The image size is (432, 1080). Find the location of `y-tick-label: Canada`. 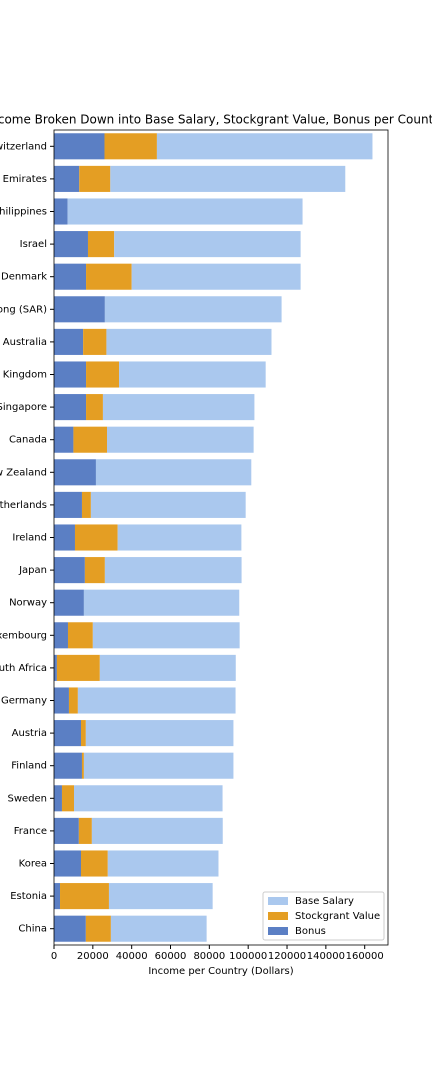

y-tick-label: Canada is located at coordinates (28, 440).